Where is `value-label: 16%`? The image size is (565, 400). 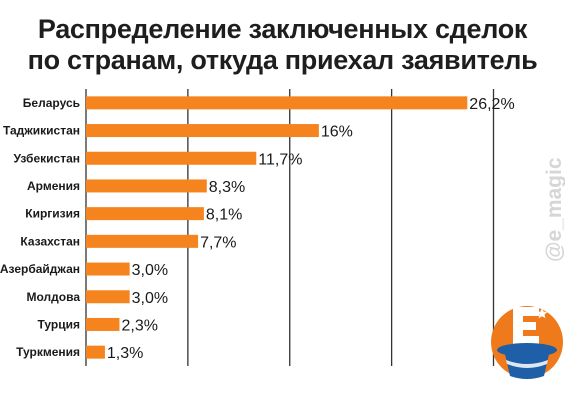
value-label: 16% is located at coordinates (337, 132).